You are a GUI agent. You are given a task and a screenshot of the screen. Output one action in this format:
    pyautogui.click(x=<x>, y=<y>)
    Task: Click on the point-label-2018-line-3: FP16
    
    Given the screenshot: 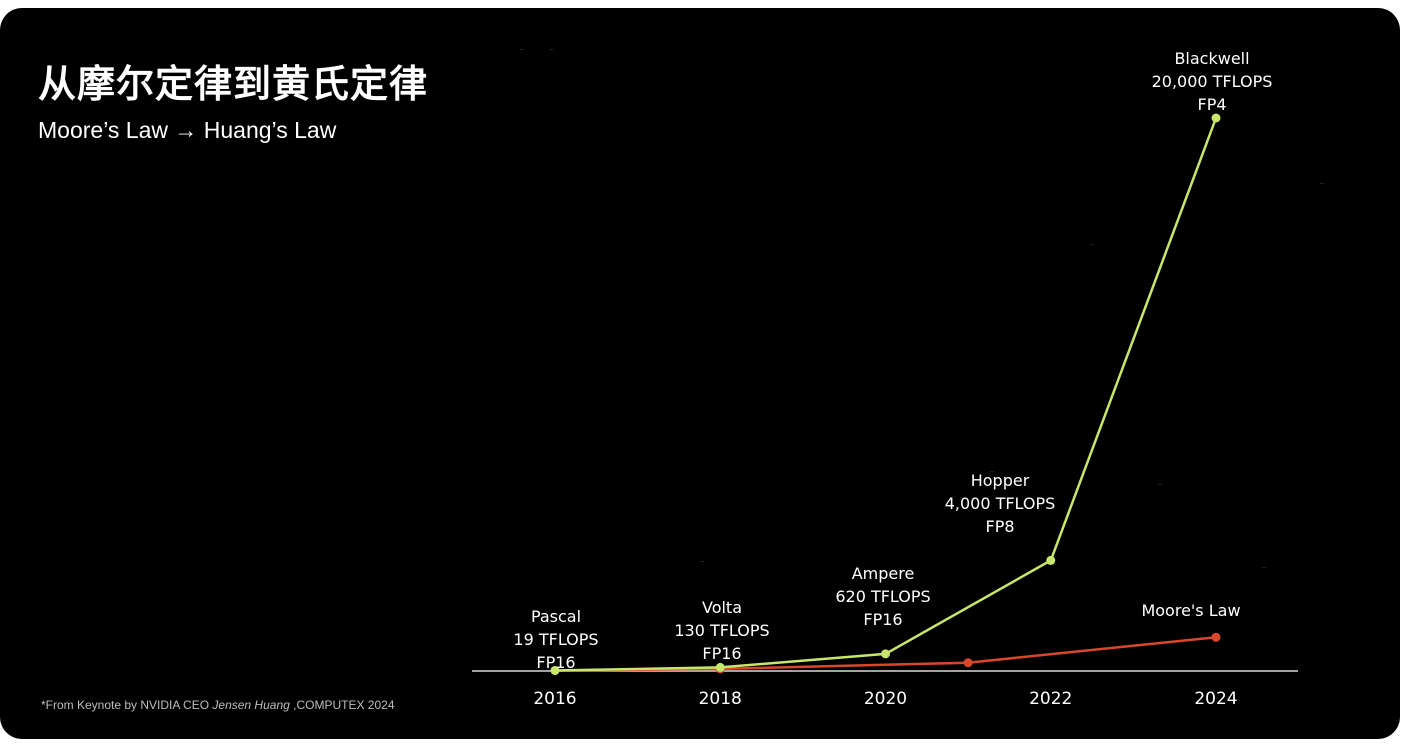 What is the action you would take?
    pyautogui.click(x=721, y=653)
    